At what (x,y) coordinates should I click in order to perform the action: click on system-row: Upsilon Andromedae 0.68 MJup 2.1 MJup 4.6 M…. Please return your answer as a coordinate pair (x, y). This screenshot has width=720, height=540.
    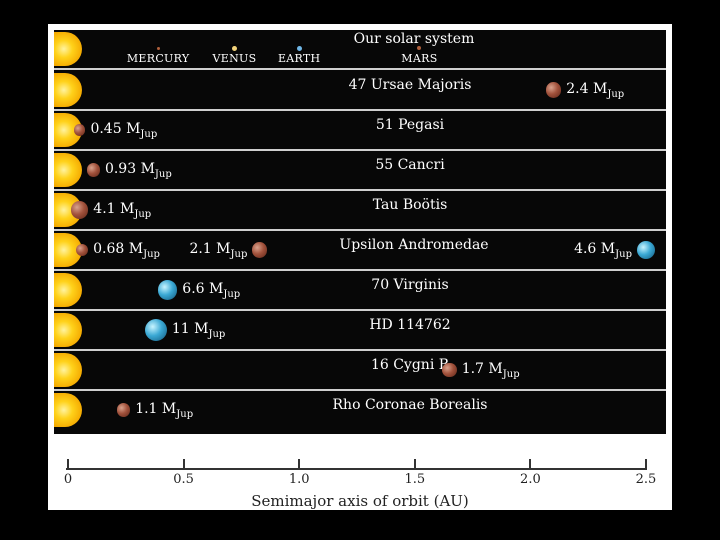
    Looking at the image, I should click on (360, 251).